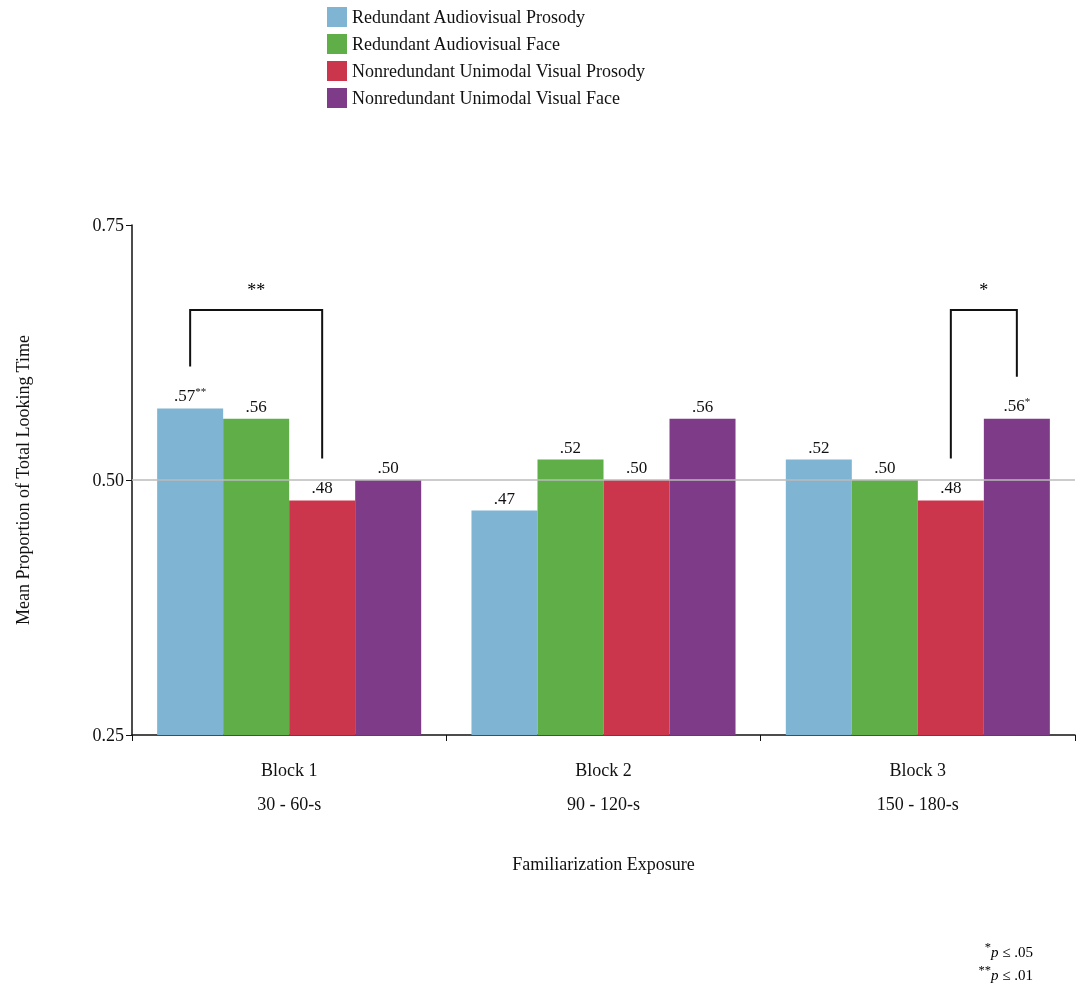  Describe the element at coordinates (1017, 405) in the screenshot. I see `data-label: .56*` at that location.